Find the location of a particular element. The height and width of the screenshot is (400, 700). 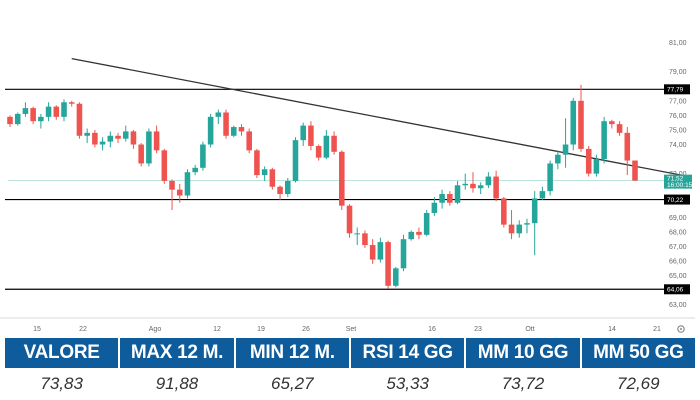

x-tick-label: Ago is located at coordinates (155, 329).